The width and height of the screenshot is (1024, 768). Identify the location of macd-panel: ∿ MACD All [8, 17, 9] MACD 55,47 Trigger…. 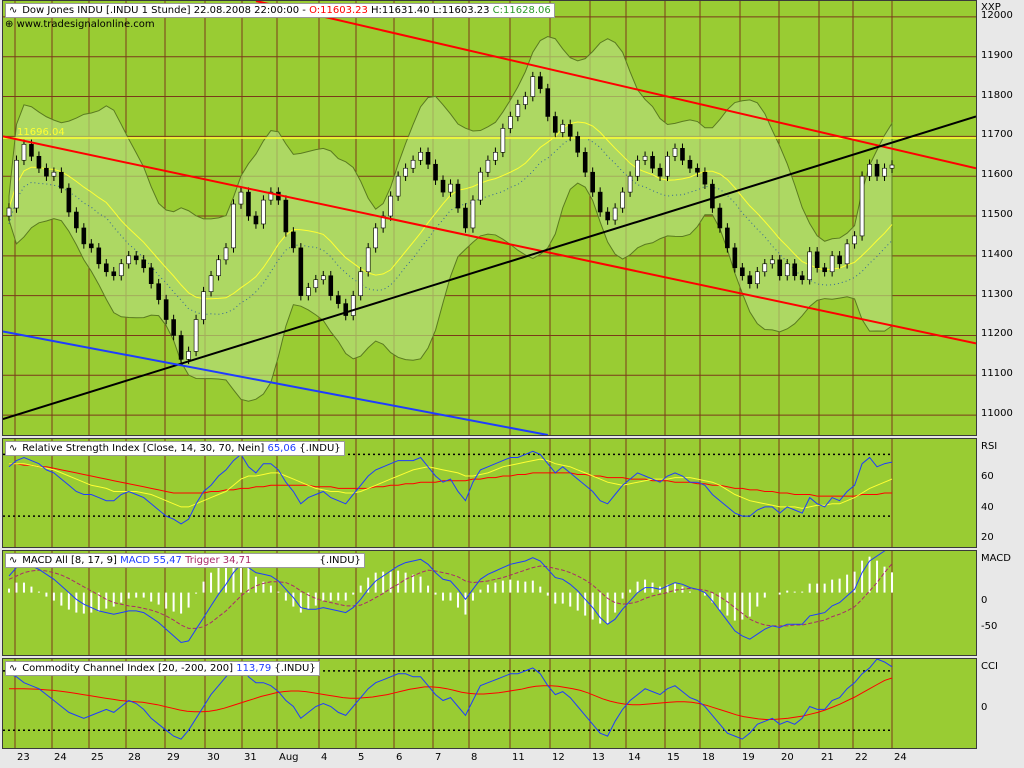
(489, 603).